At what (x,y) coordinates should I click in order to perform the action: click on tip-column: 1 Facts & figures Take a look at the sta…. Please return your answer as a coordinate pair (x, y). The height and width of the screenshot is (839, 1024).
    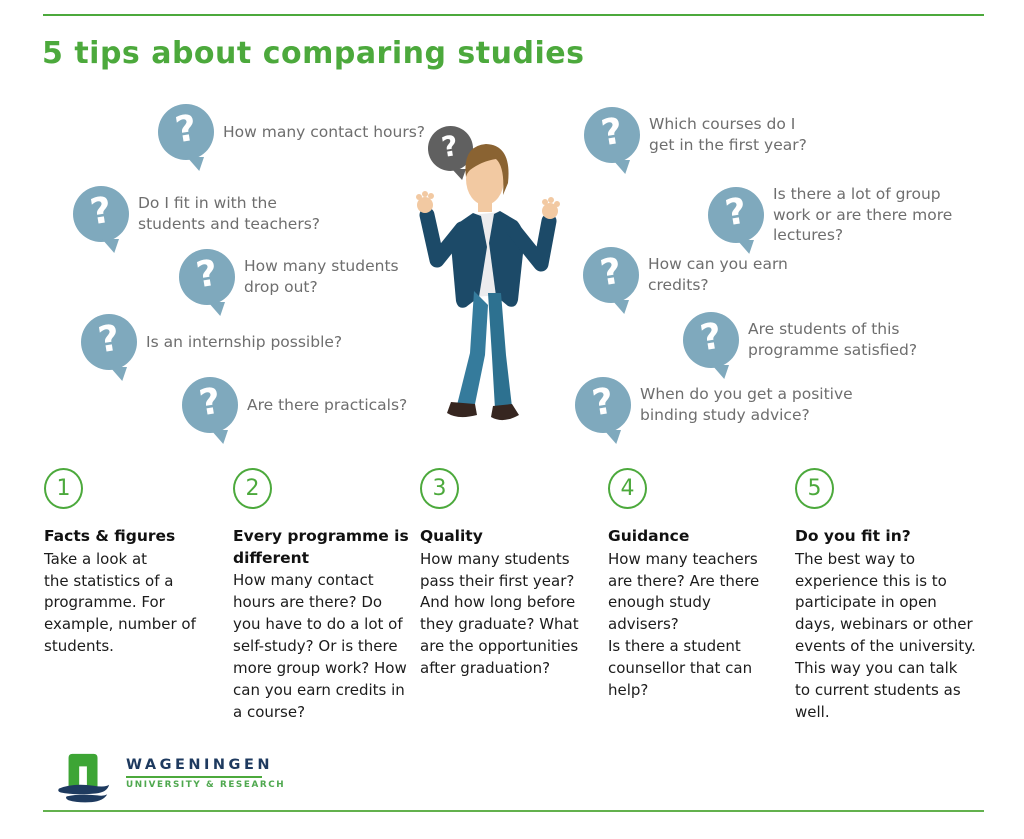
    Looking at the image, I should click on (133, 563).